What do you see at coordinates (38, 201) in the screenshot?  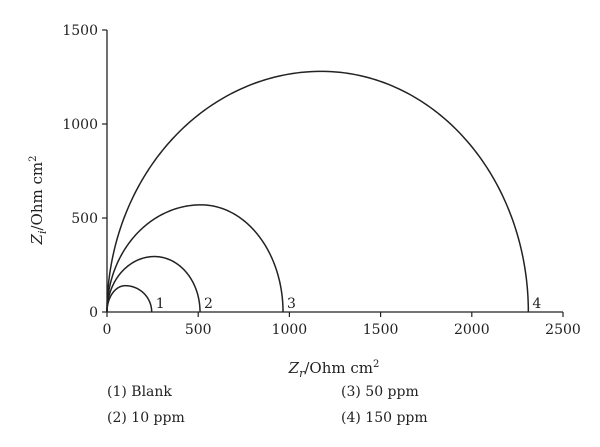 I see `y-axis-title: Zi/Ohm cm2` at bounding box center [38, 201].